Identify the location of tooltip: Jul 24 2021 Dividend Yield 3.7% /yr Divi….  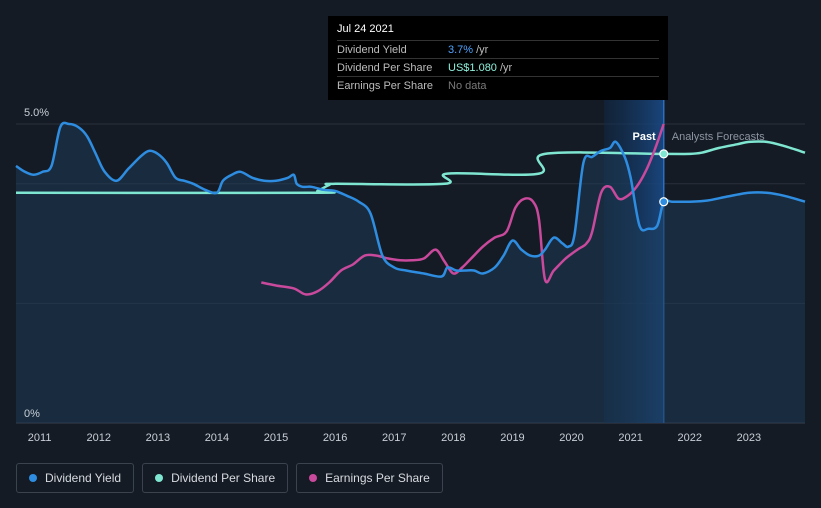
(498, 58).